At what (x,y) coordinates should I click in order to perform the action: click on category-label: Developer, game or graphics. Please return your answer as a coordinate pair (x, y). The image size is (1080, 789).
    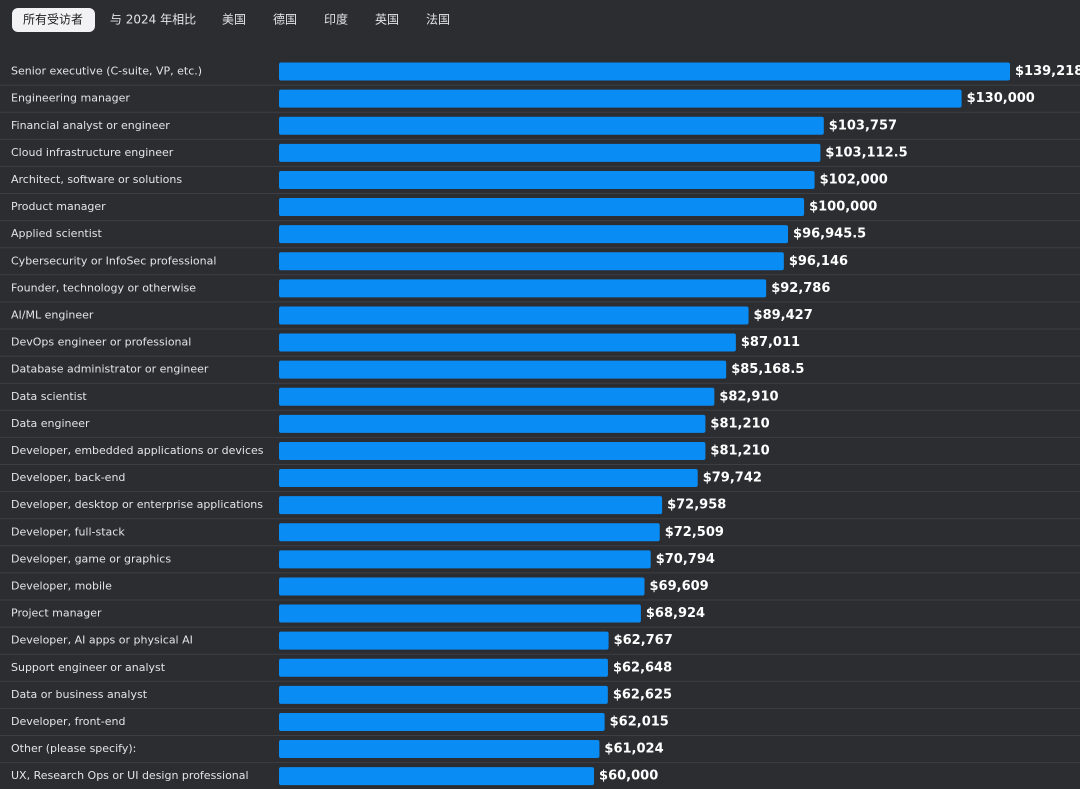
    Looking at the image, I should click on (91, 558).